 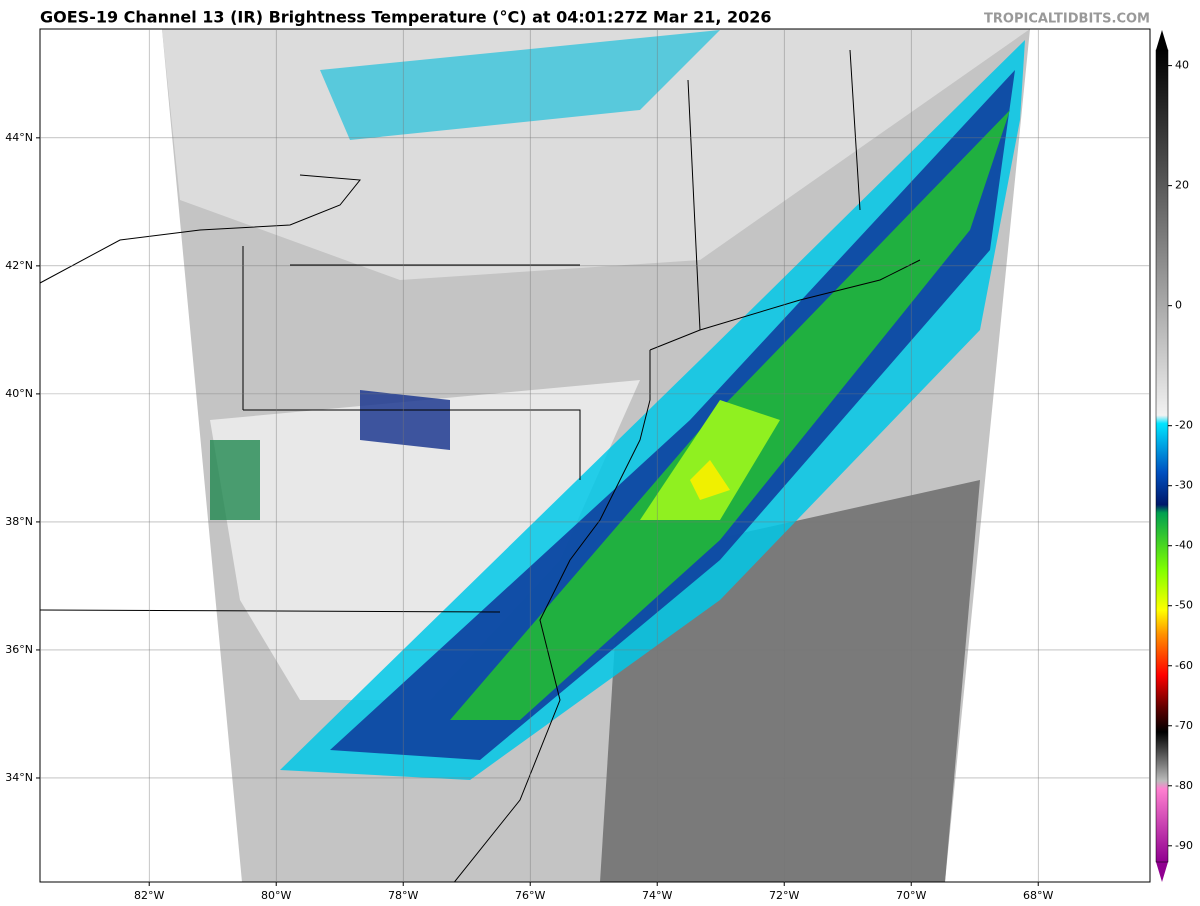 What do you see at coordinates (1184, 785) in the screenshot?
I see `colorbar-tick-label: -80` at bounding box center [1184, 785].